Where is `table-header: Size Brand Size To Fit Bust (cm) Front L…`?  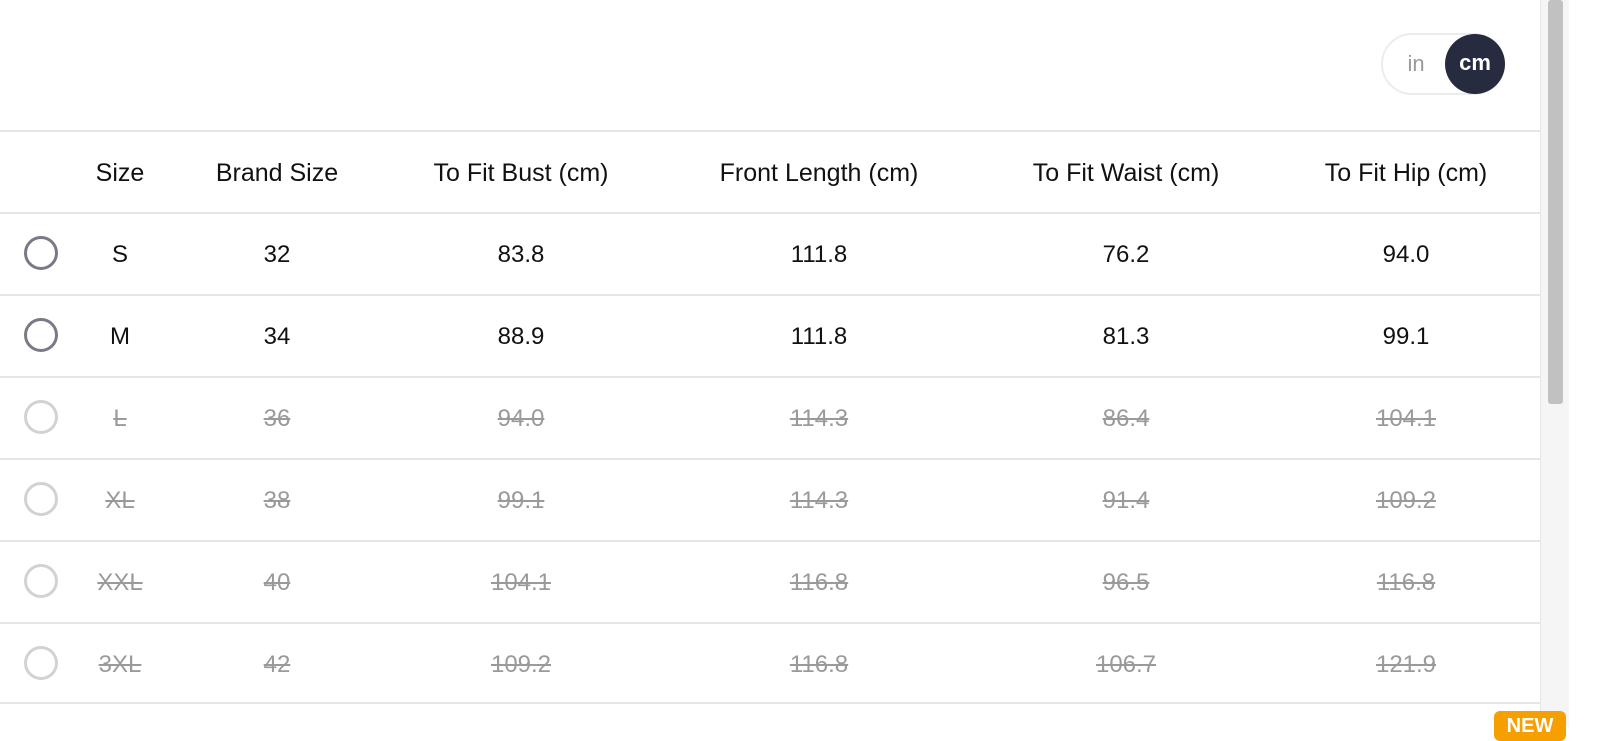 table-header: Size Brand Size To Fit Bust (cm) Front L… is located at coordinates (770, 171).